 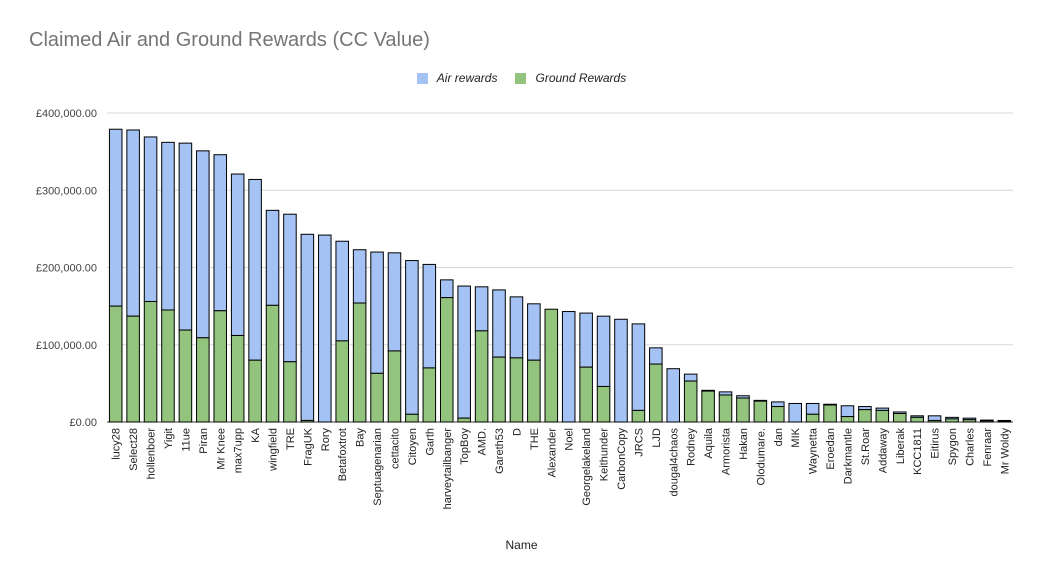 I want to click on x-tick-label: Citoyen, so click(x=413, y=446).